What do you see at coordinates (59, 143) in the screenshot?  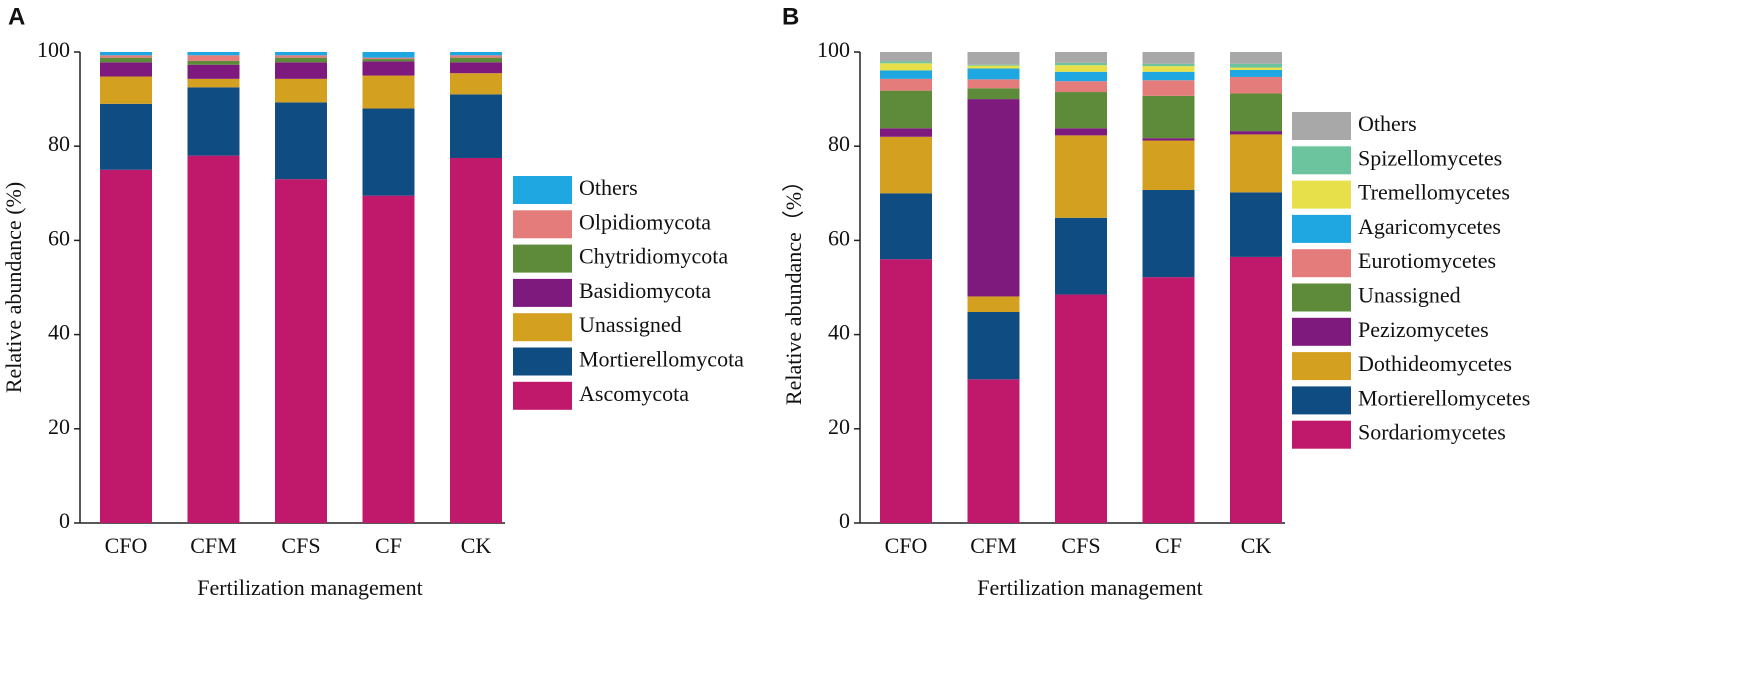 I see `y-tick-label: 80` at bounding box center [59, 143].